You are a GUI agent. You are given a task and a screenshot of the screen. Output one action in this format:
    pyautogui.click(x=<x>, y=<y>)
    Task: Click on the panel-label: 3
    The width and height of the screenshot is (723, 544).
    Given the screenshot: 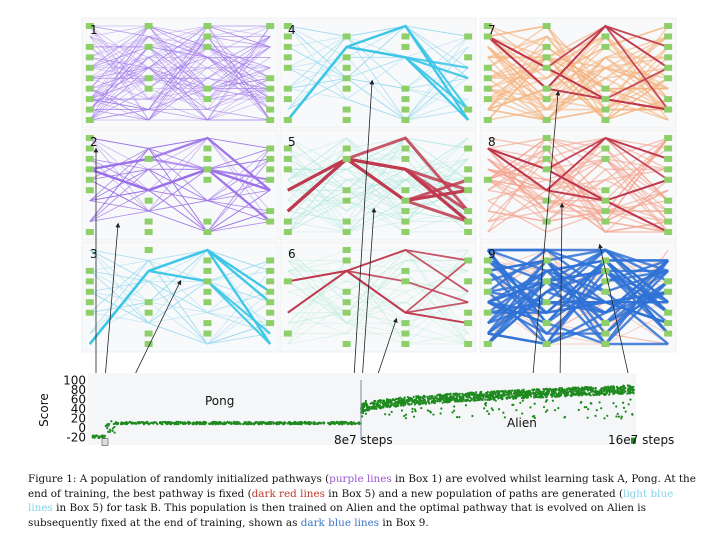 What is the action you would take?
    pyautogui.click(x=94, y=254)
    